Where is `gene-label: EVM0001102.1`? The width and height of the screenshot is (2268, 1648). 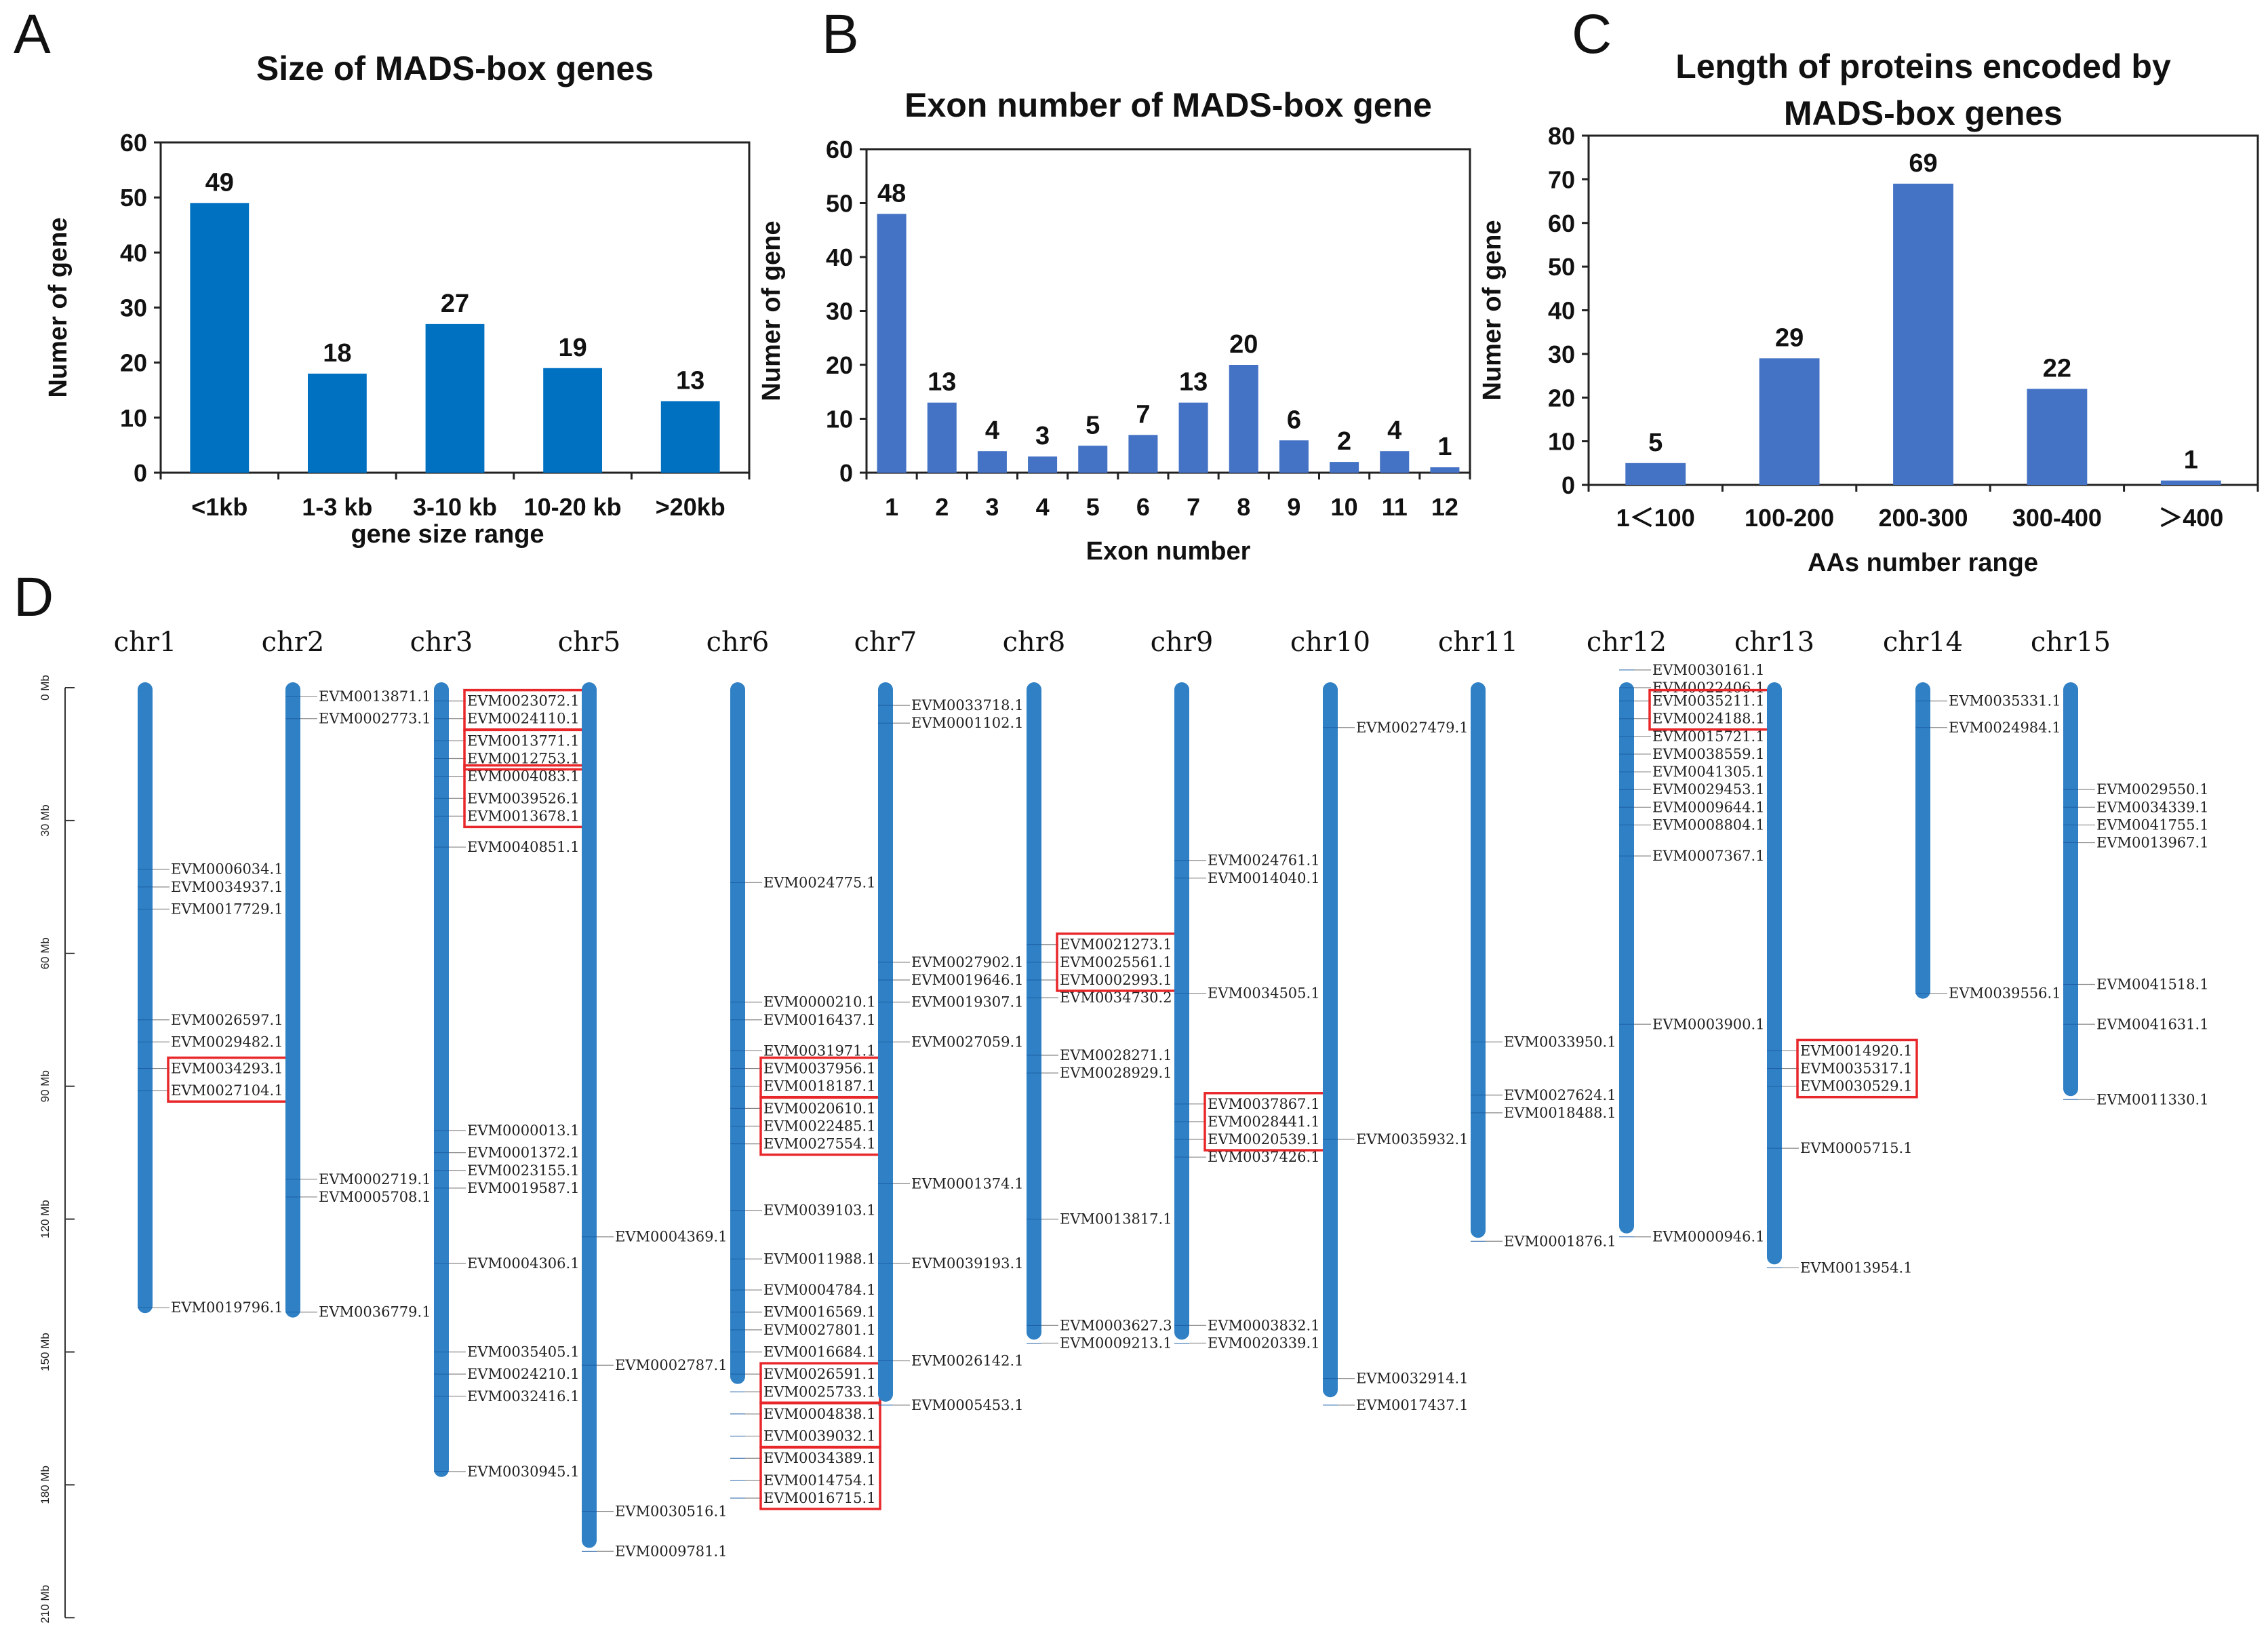 gene-label: EVM0001102.1 is located at coordinates (968, 723).